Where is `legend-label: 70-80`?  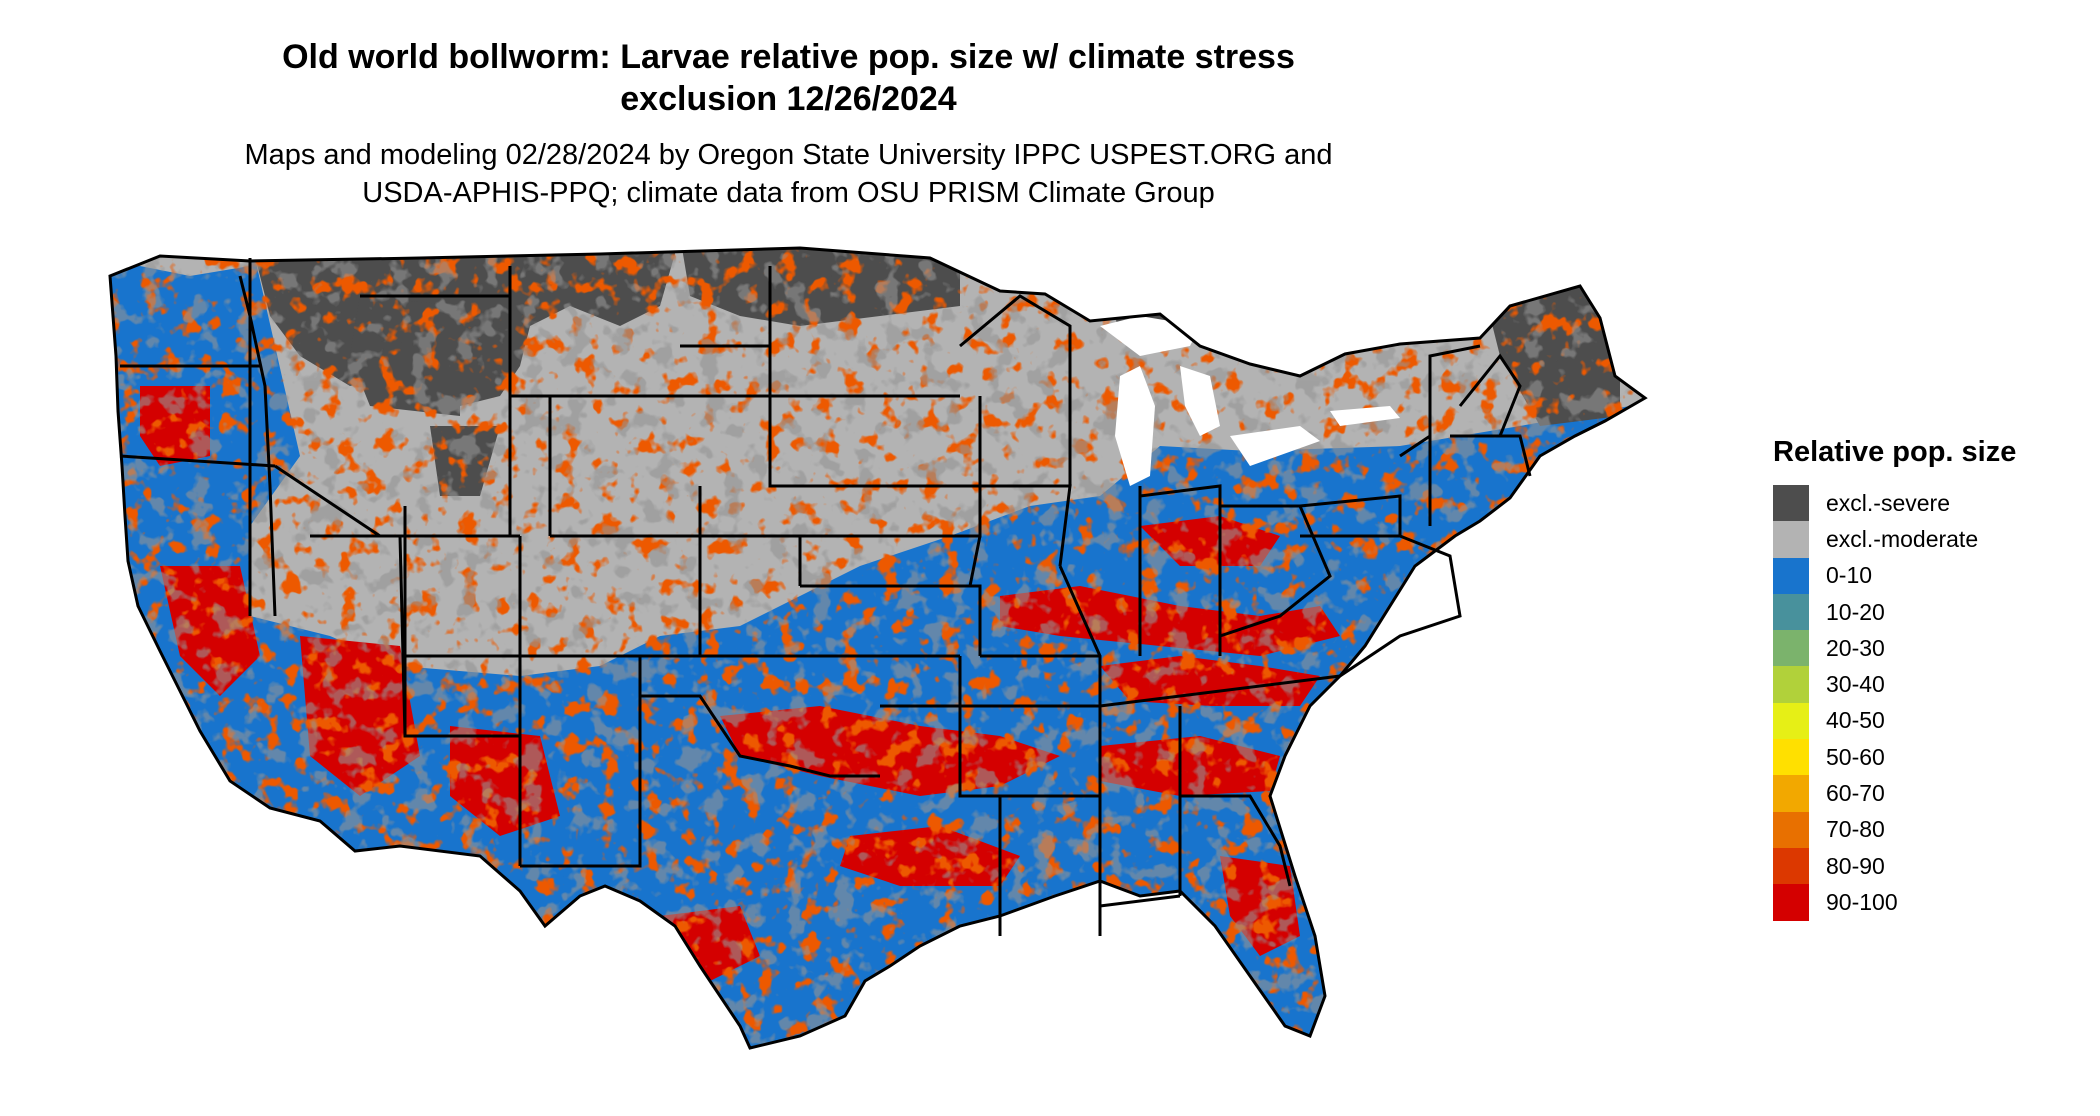 legend-label: 70-80 is located at coordinates (1855, 829).